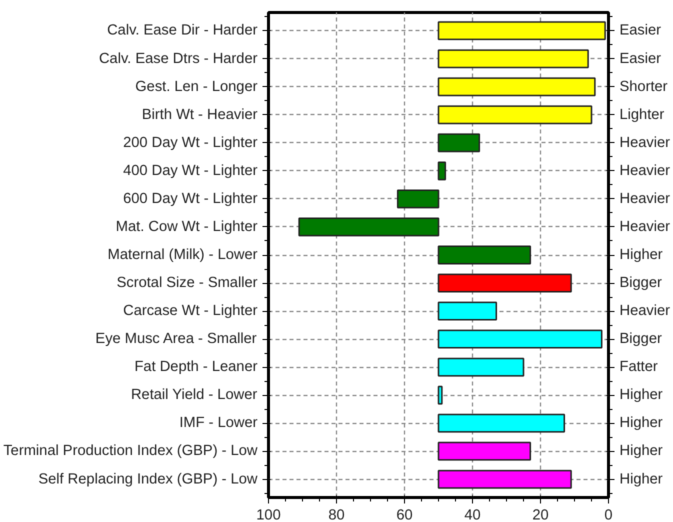 This screenshot has width=673, height=522. Describe the element at coordinates (639, 367) in the screenshot. I see `y2-tick-label: Fatter` at that location.